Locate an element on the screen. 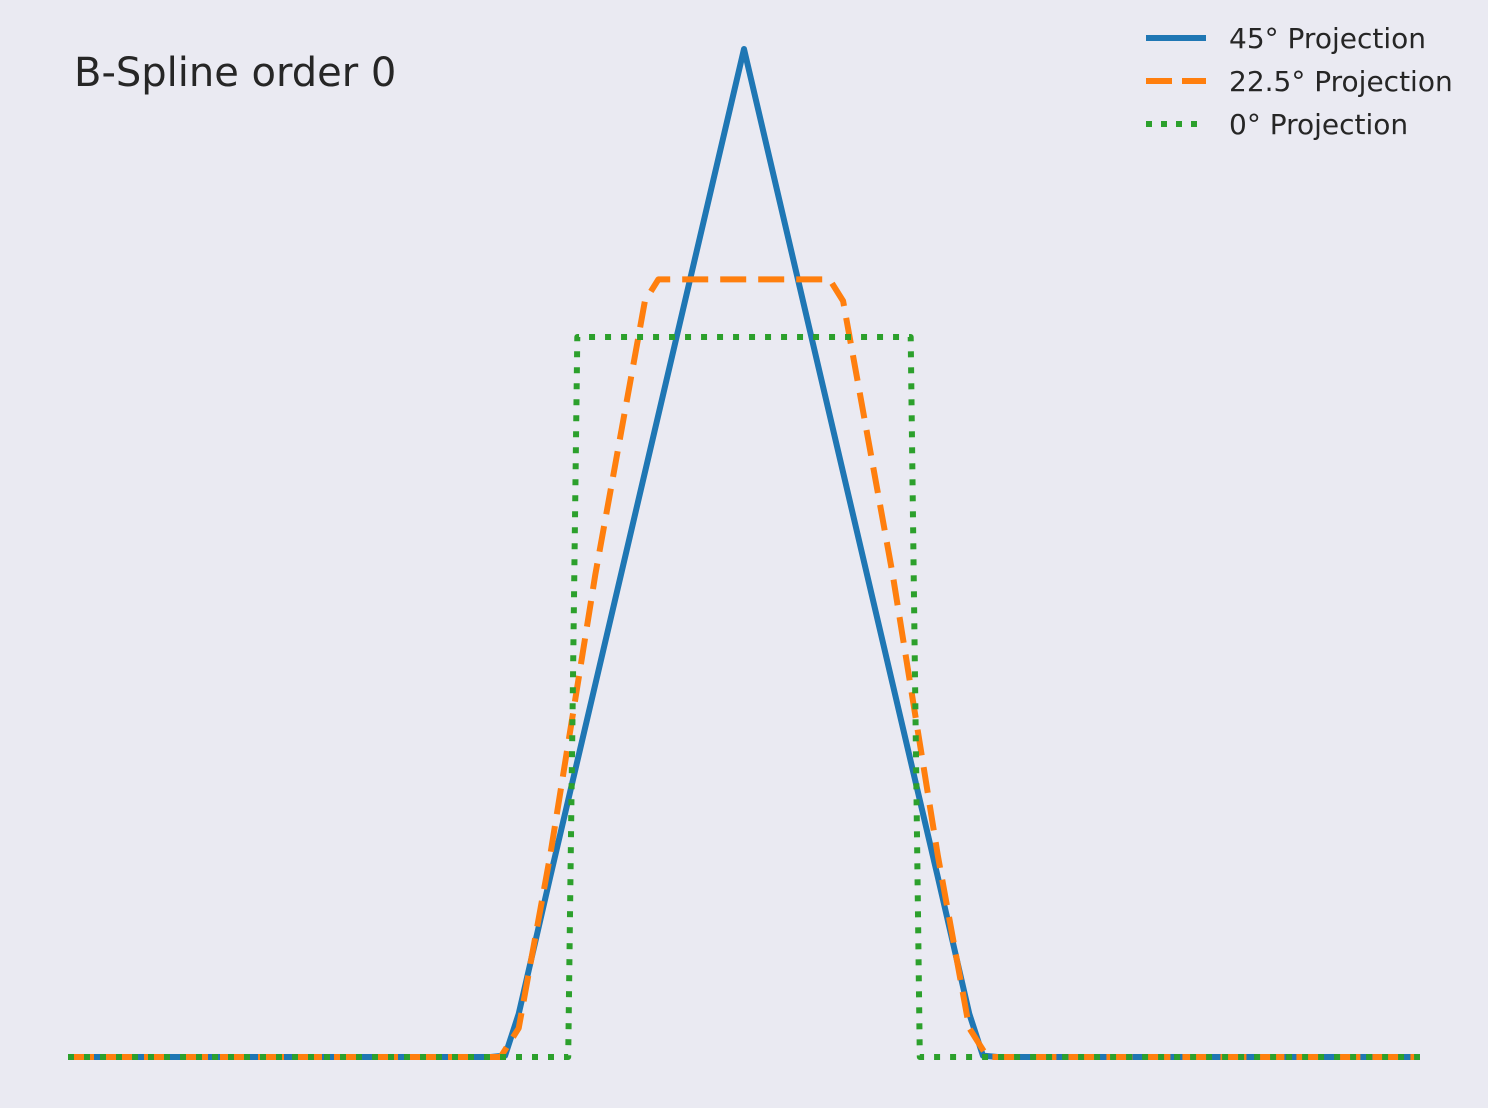 The height and width of the screenshot is (1108, 1488). legend-label-0: 45° Projection is located at coordinates (1327, 38).